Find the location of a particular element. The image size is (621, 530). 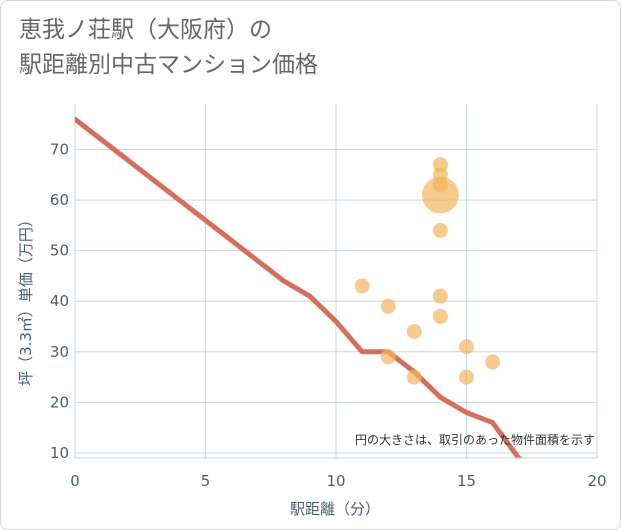

y-axis-label: 坪（3.3㎡）単価（万円） is located at coordinates (26, 299).